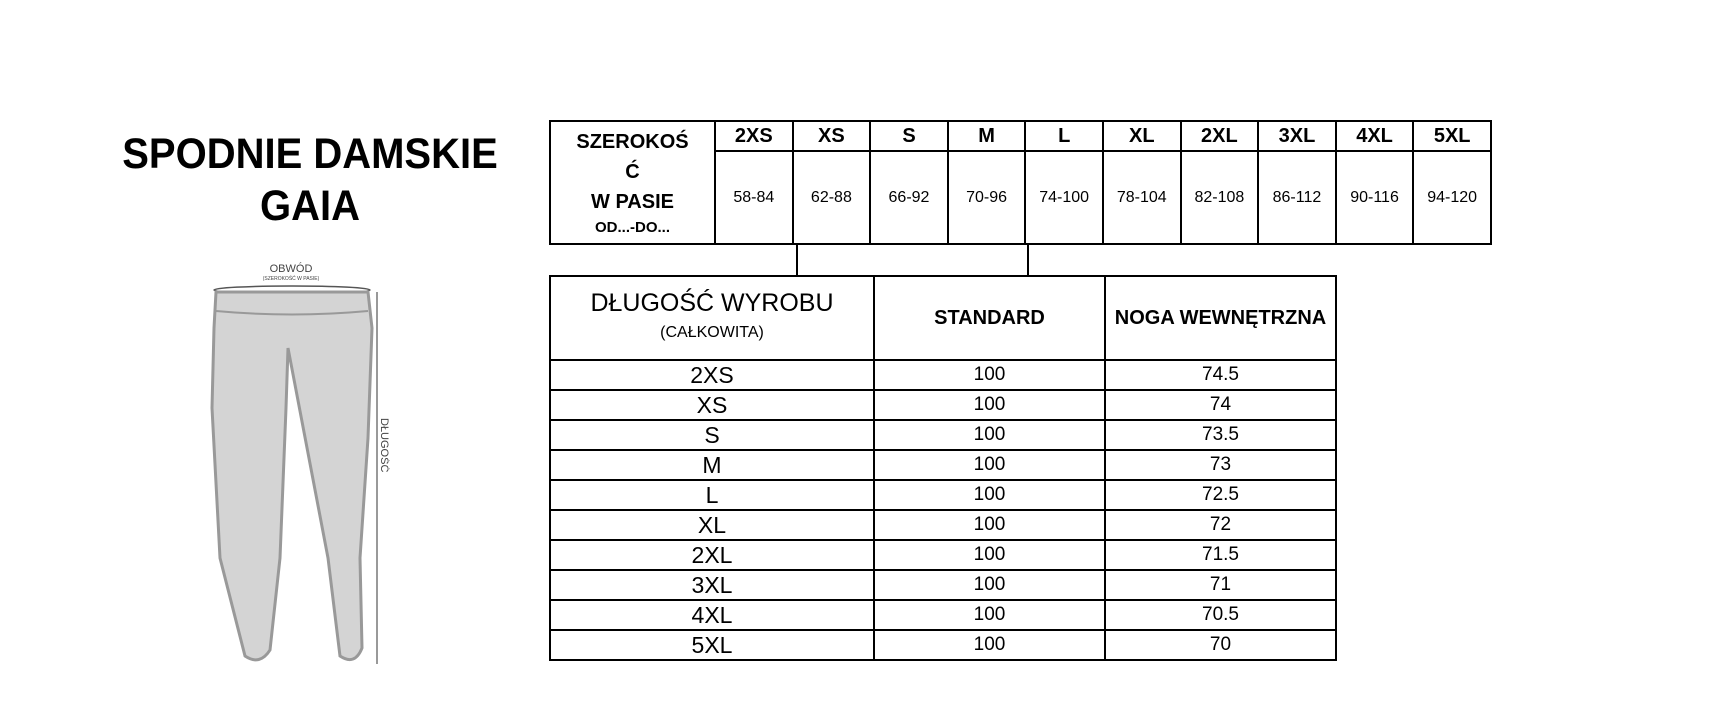 The width and height of the screenshot is (1724, 716). I want to click on pants-shape, so click(292, 476).